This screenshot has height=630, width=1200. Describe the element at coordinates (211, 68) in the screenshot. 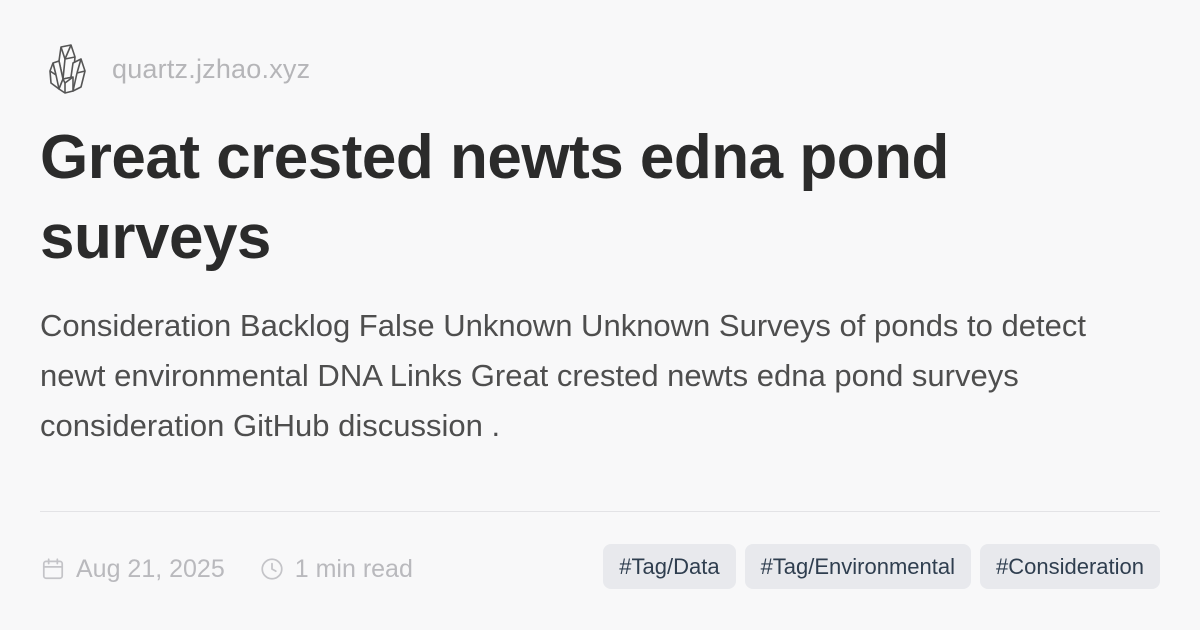

I see `site-name: quartz.jzhao.xyz` at that location.